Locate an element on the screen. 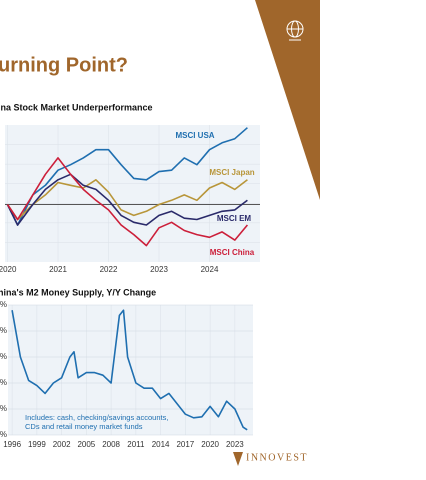 Image resolution: width=426 pixels, height=480 pixels. x-tick-label: 2005 is located at coordinates (86, 444).